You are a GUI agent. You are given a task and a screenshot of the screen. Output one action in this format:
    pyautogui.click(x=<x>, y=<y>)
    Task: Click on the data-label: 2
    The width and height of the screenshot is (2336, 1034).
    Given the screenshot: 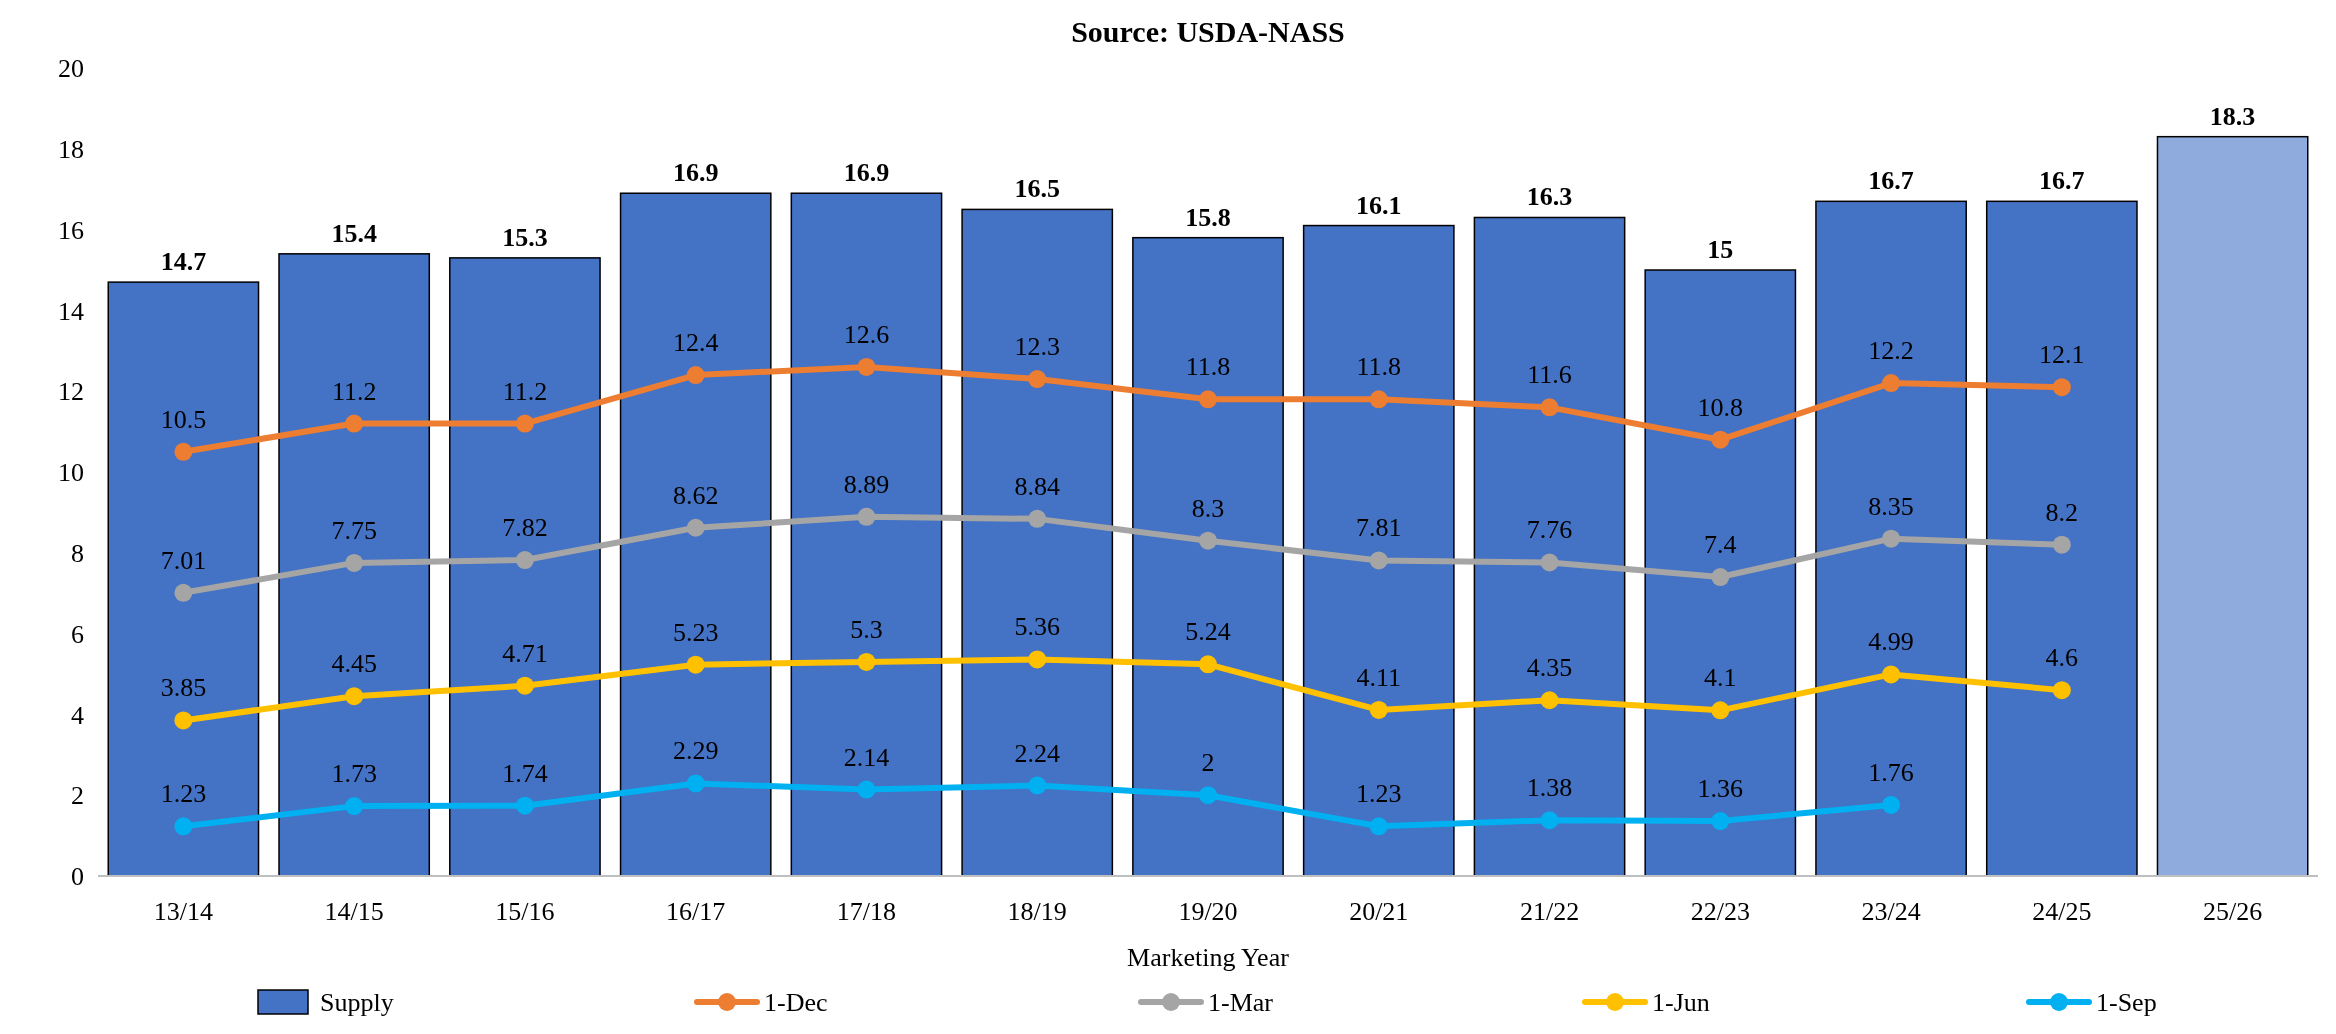 What is the action you would take?
    pyautogui.click(x=1208, y=763)
    